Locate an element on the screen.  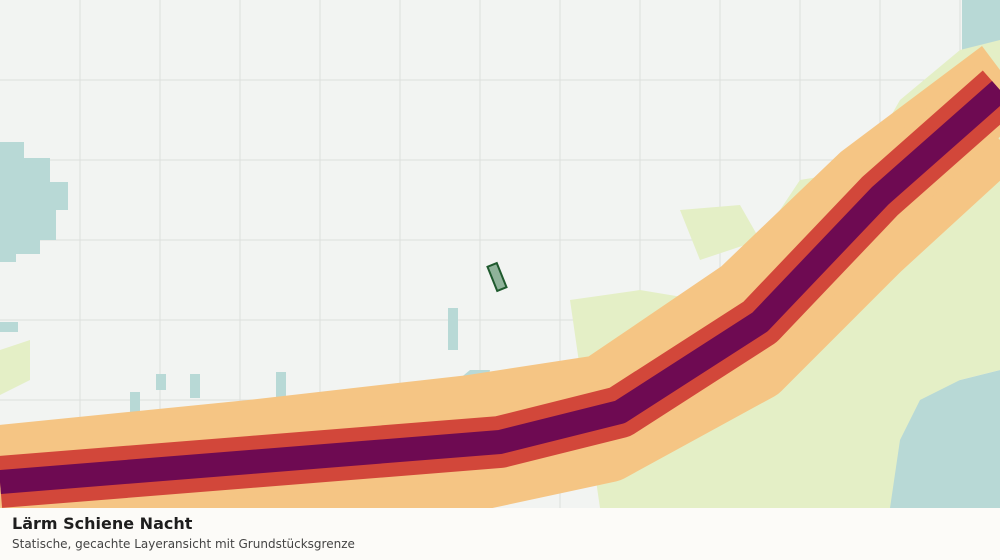
layer-title: Lärm Schiene Nacht is located at coordinates (102, 523).